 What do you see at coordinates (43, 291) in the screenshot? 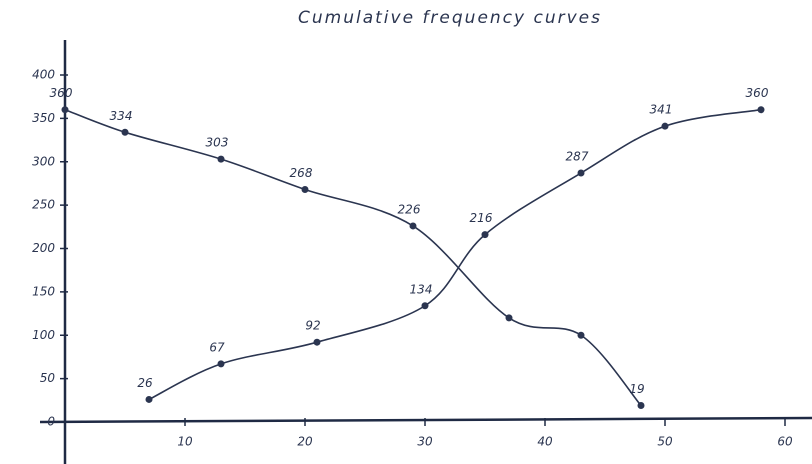
I see `y-tick-label: 150` at bounding box center [43, 291].